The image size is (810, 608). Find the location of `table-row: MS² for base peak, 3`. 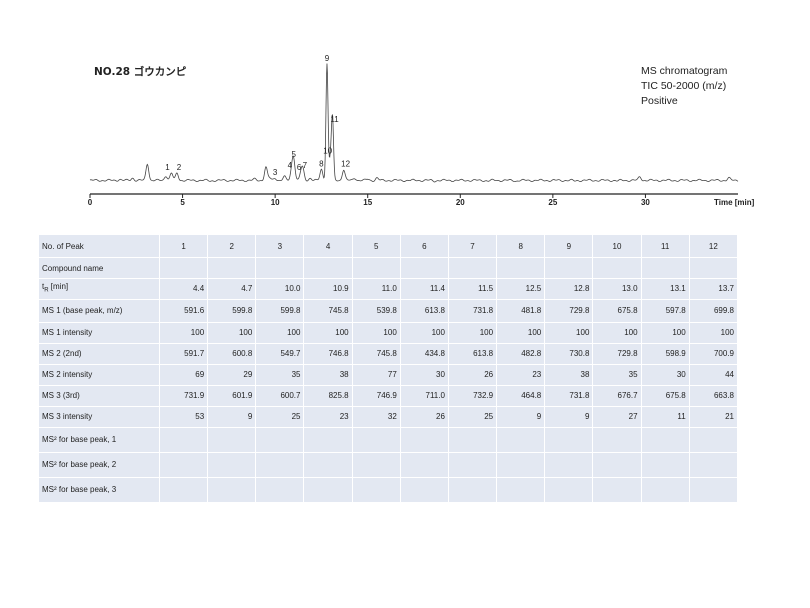

table-row: MS² for base peak, 3 is located at coordinates (388, 489).